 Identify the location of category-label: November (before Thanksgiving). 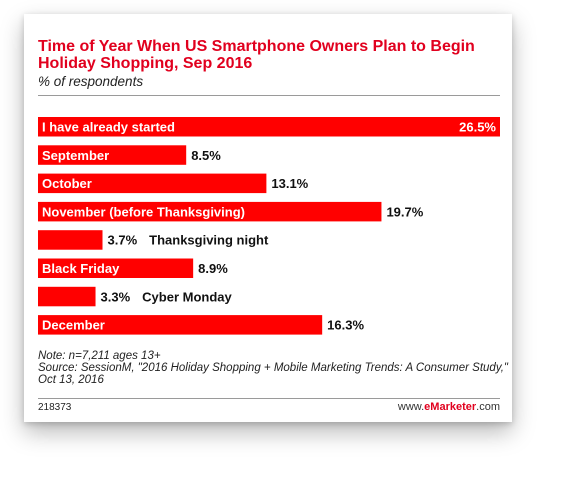
(143, 211).